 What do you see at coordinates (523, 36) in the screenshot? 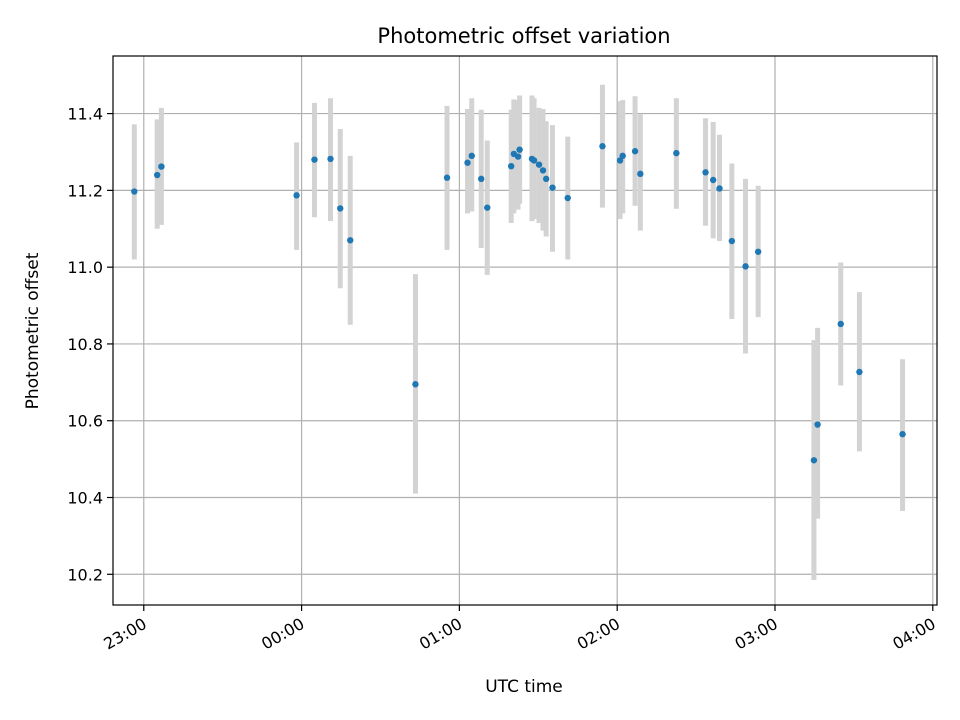
I see `chart-title: Photometric offset variation` at bounding box center [523, 36].